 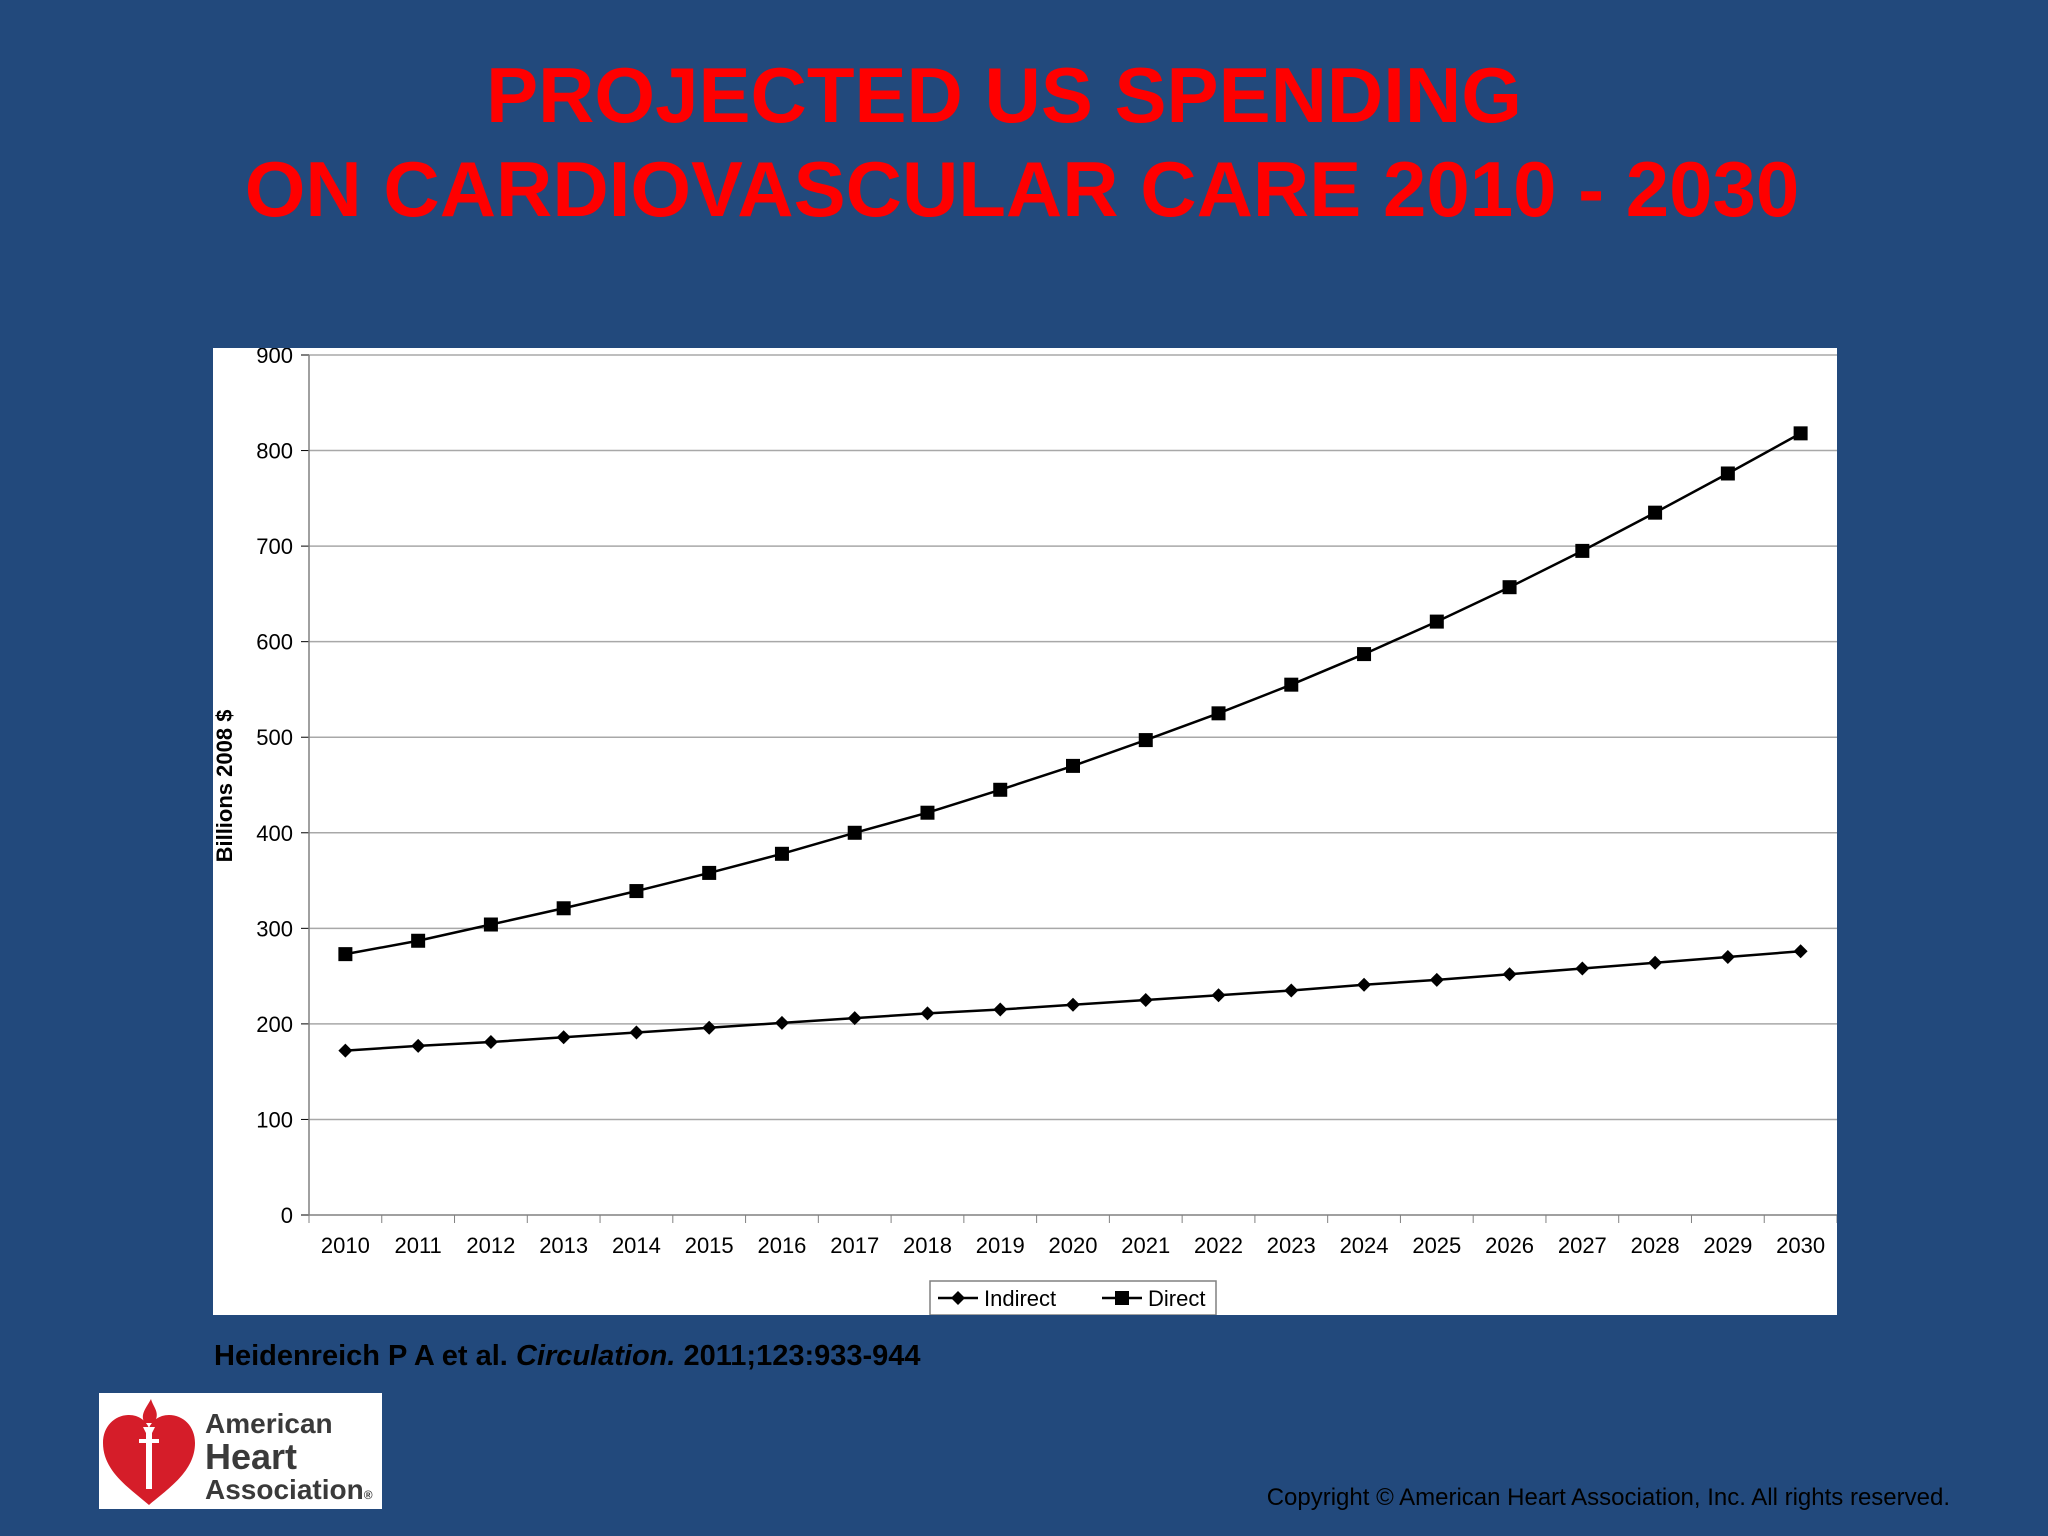 What do you see at coordinates (927, 812) in the screenshot?
I see `direct-point-2018` at bounding box center [927, 812].